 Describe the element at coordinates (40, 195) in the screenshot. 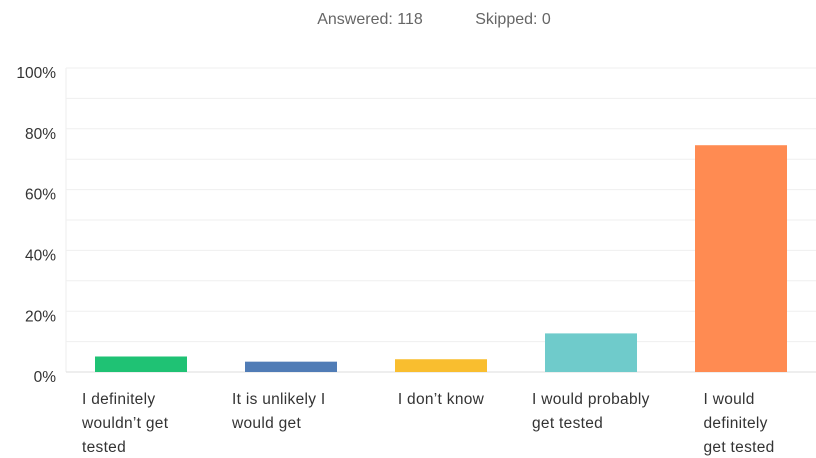

I see `y-tick-label: 60%` at that location.